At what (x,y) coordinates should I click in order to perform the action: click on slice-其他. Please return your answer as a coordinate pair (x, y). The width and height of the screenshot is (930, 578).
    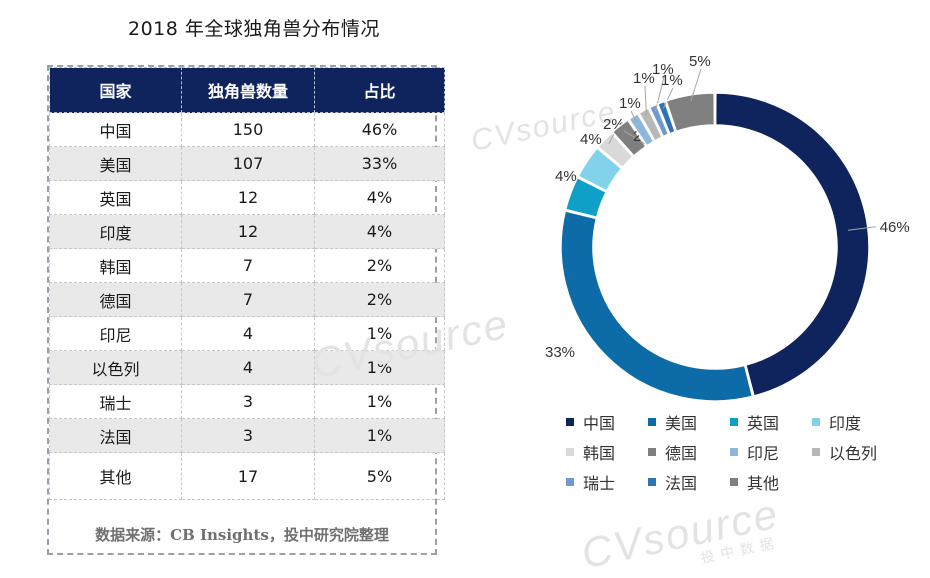
    Looking at the image, I should click on (690, 112).